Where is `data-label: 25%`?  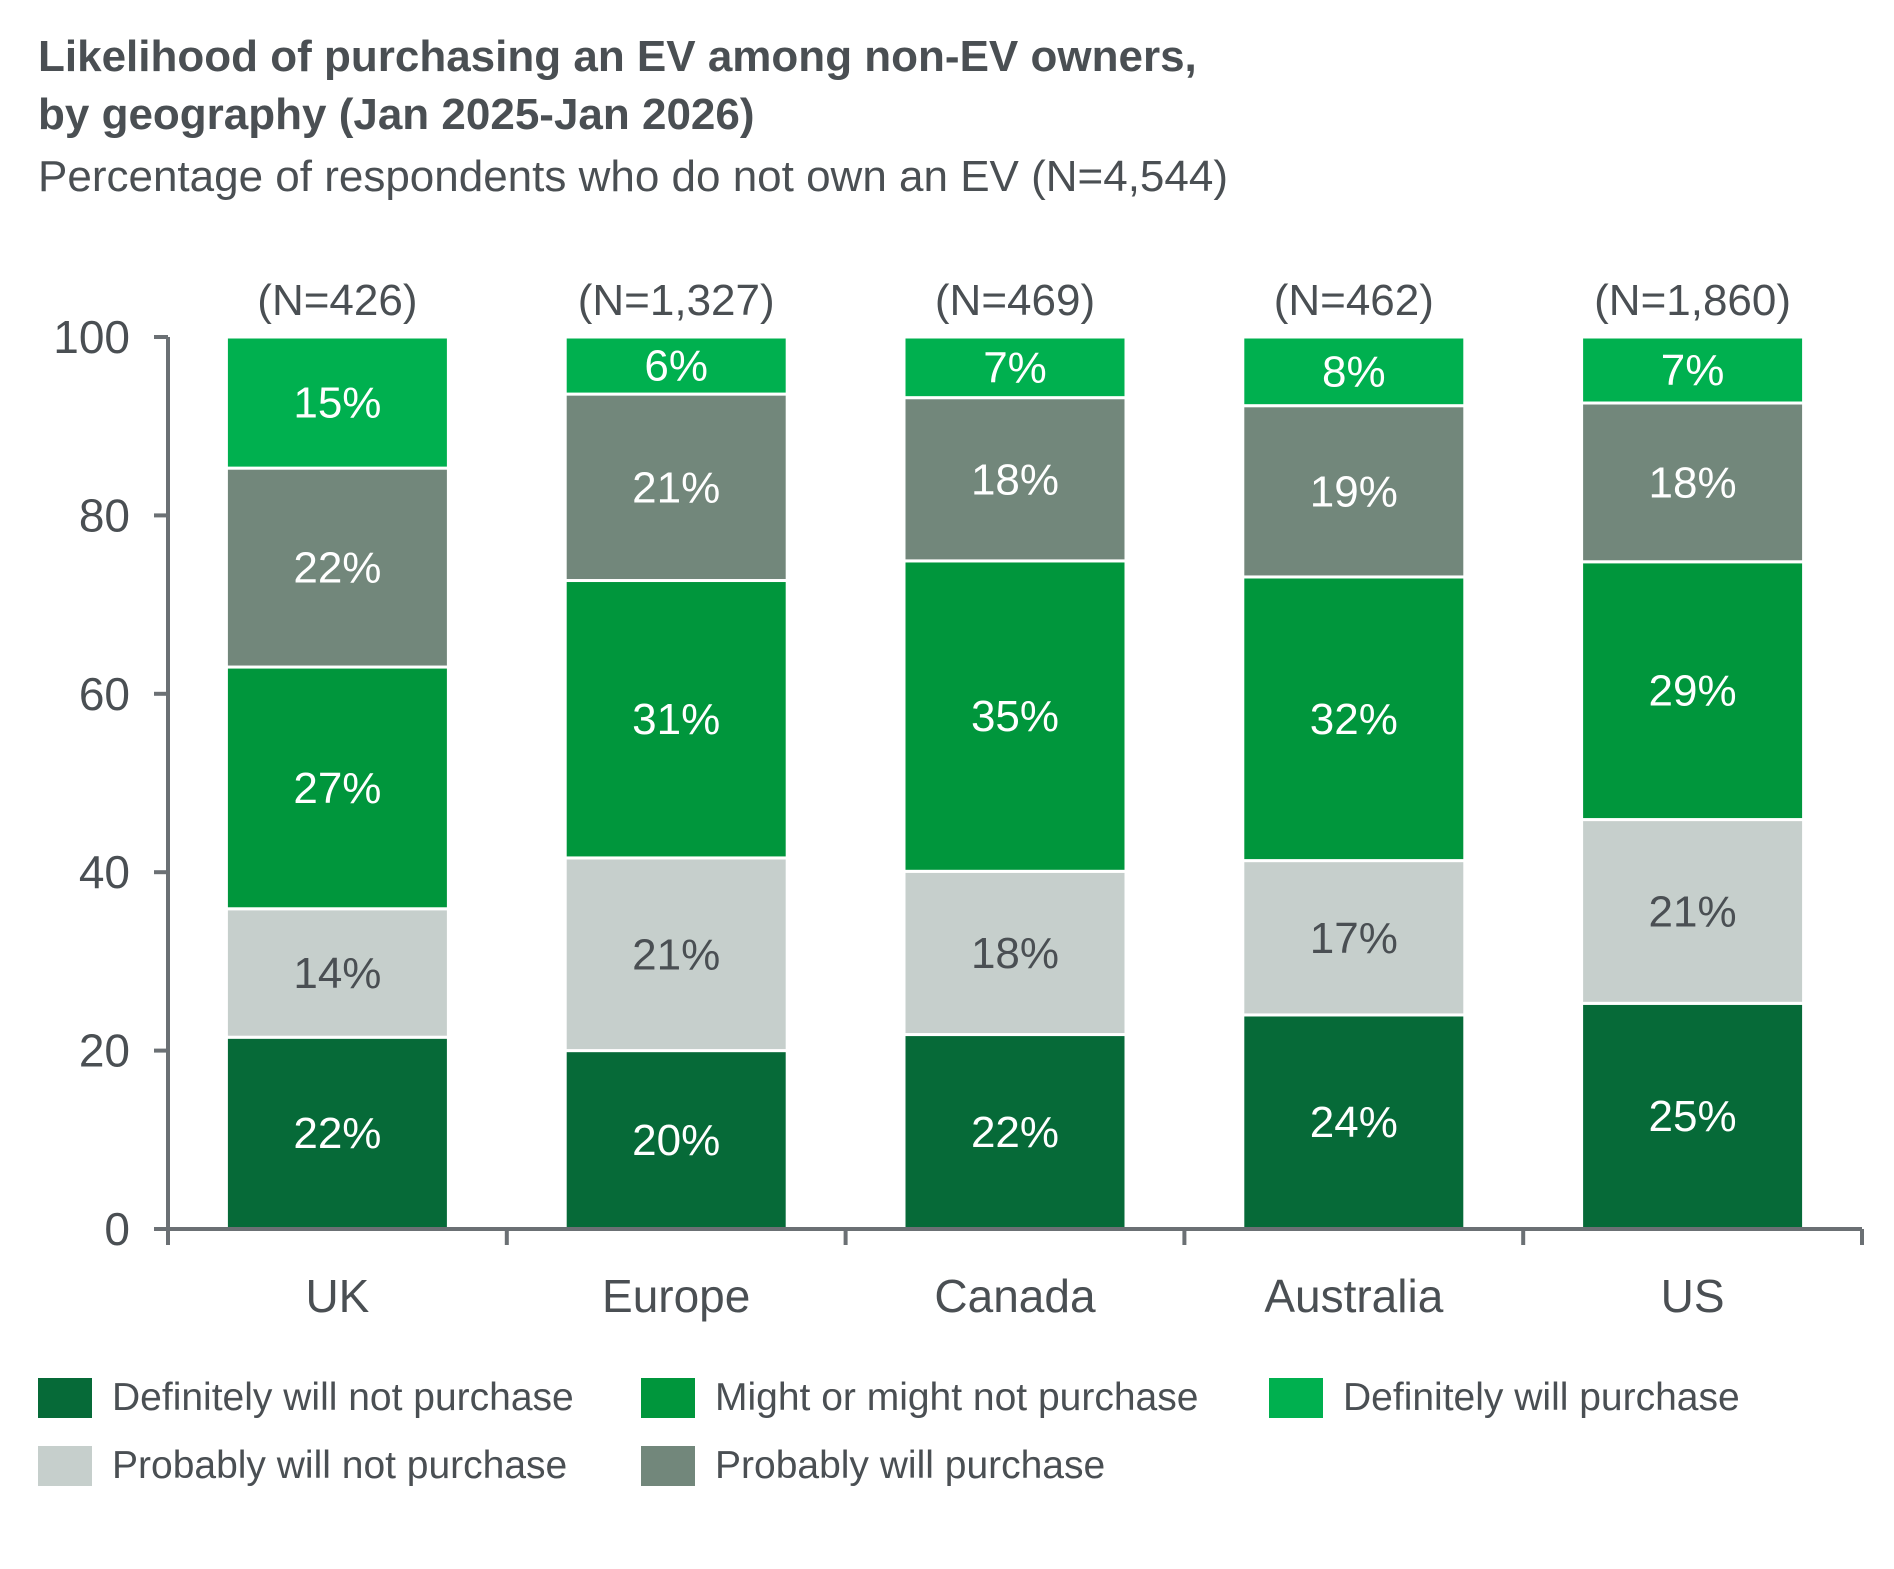
data-label: 25% is located at coordinates (1693, 1116).